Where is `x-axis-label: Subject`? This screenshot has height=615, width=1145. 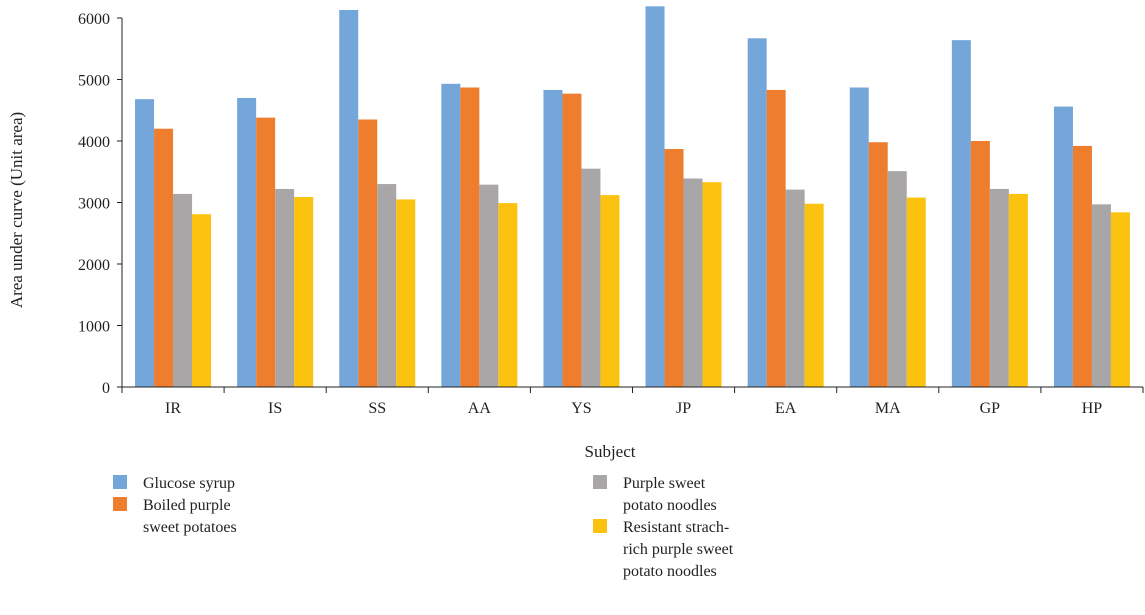
x-axis-label: Subject is located at coordinates (610, 451).